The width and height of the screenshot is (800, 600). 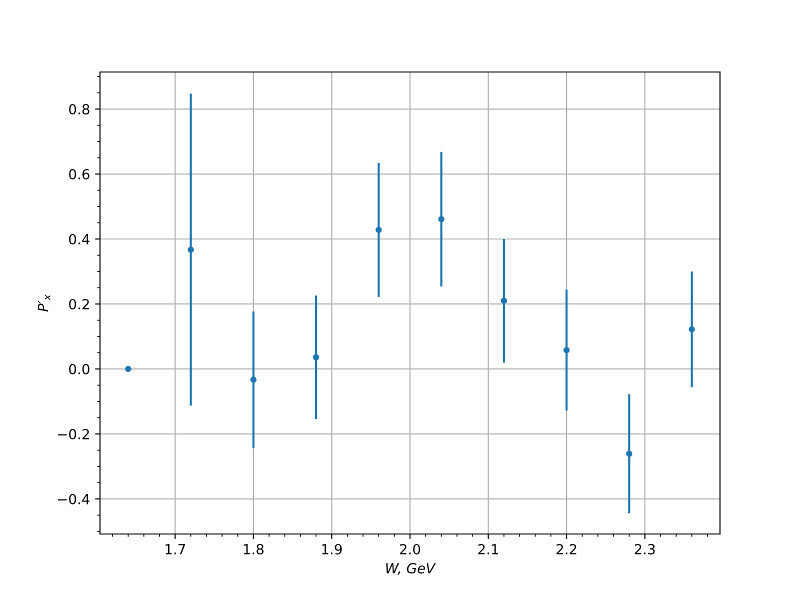 I want to click on y-tick-label: 0.4, so click(x=79, y=239).